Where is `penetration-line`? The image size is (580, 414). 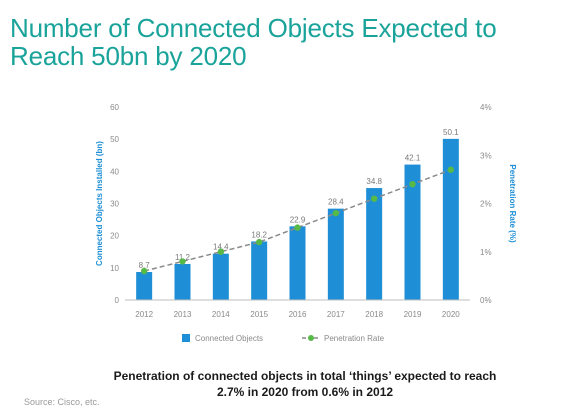 penetration-line is located at coordinates (297, 220).